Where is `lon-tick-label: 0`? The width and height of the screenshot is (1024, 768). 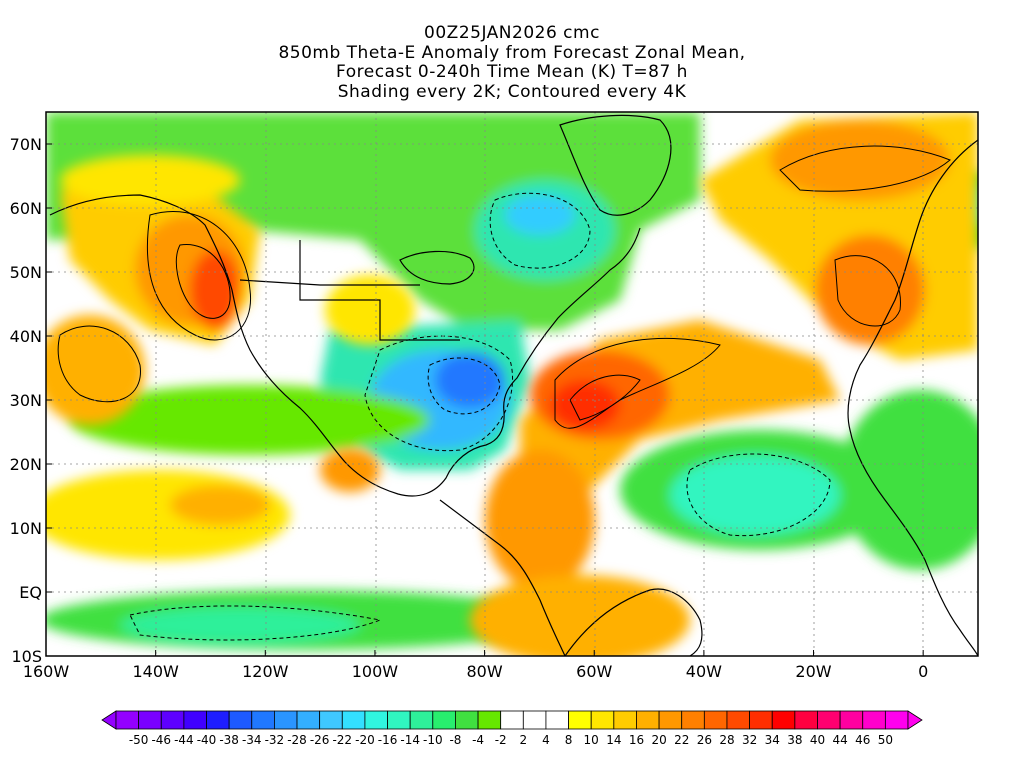
lon-tick-label: 0 is located at coordinates (923, 671).